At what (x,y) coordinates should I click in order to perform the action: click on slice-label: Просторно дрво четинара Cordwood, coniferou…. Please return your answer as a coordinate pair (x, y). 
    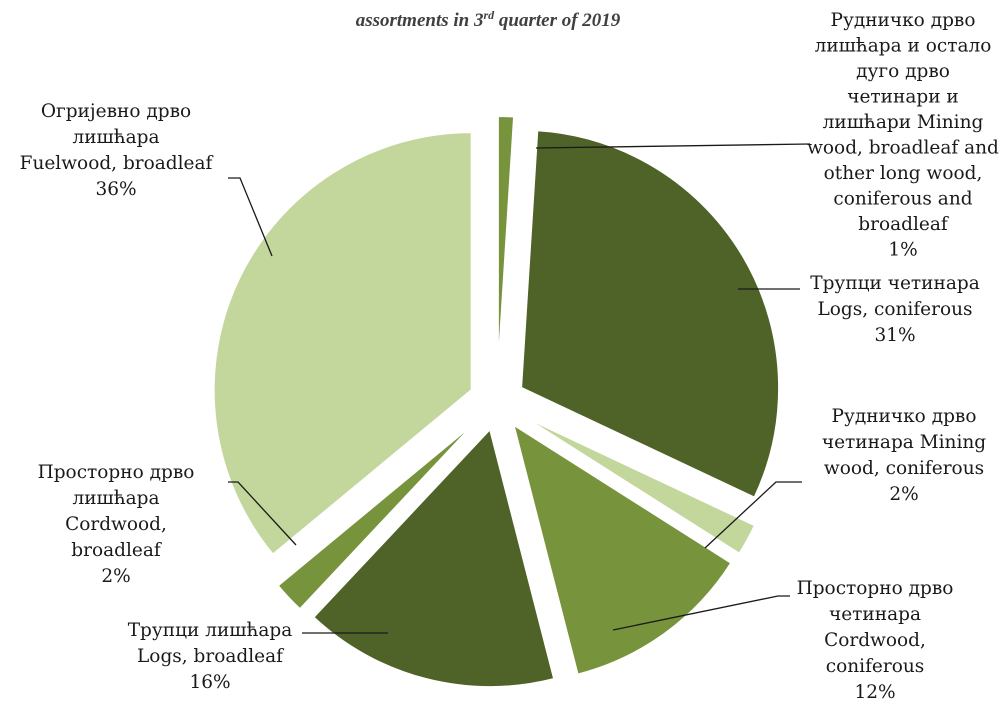
    Looking at the image, I should click on (875, 640).